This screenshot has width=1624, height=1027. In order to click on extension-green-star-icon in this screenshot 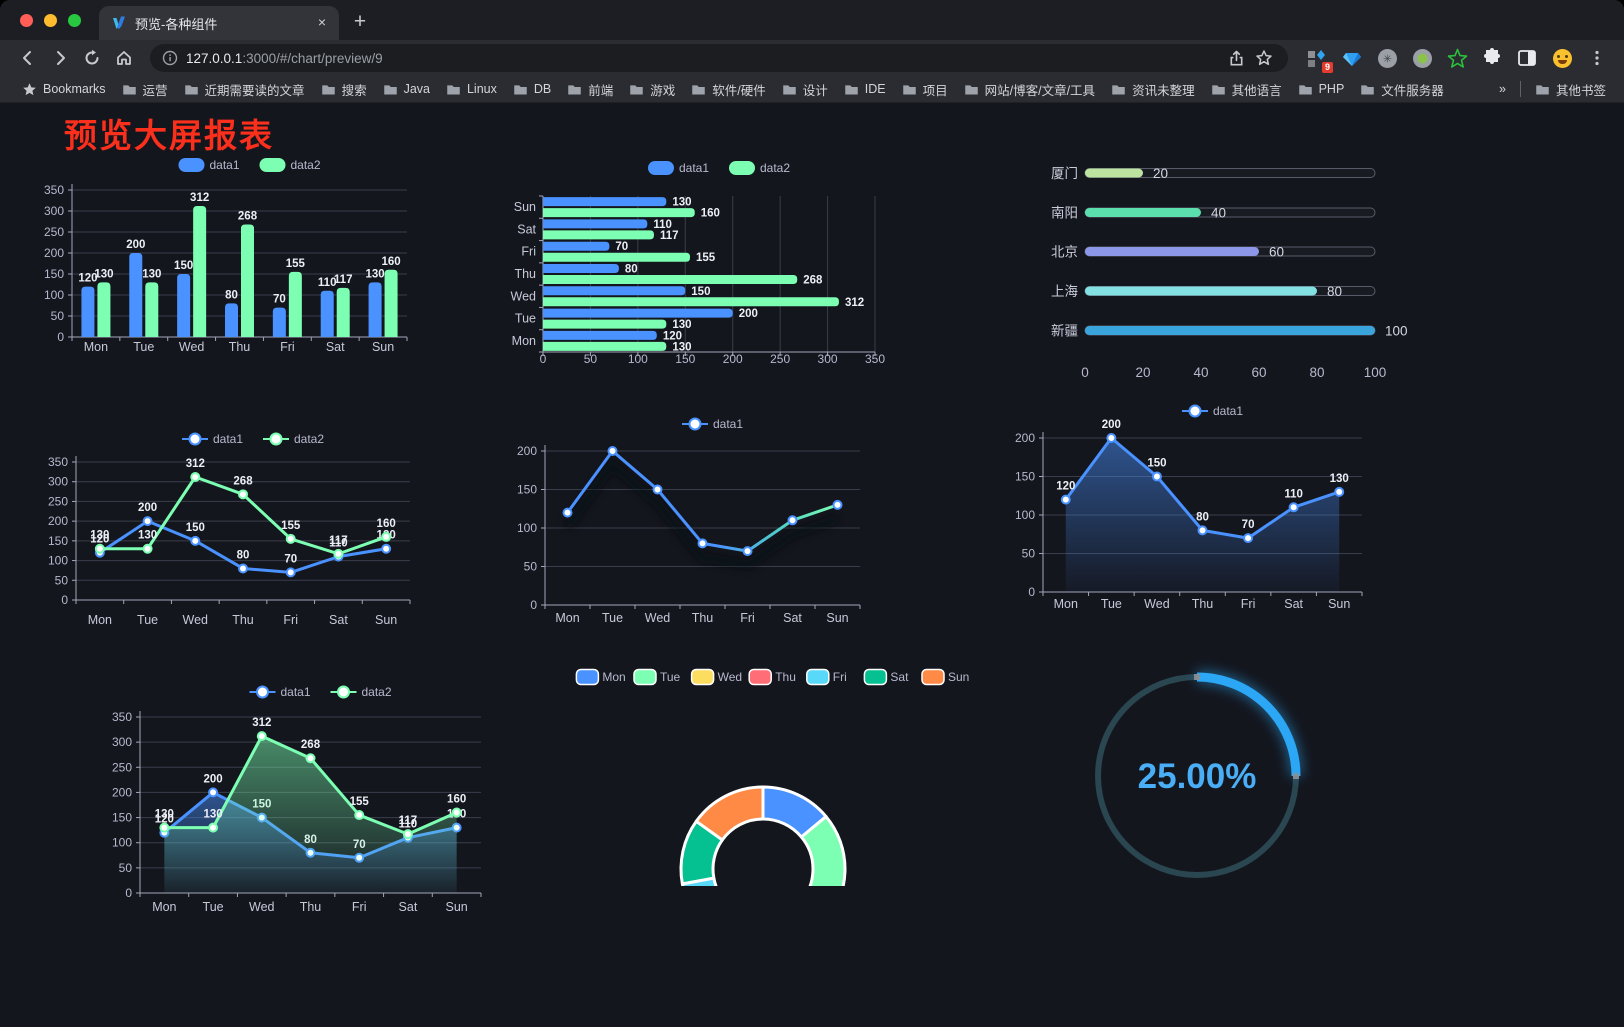, I will do `click(1457, 58)`.